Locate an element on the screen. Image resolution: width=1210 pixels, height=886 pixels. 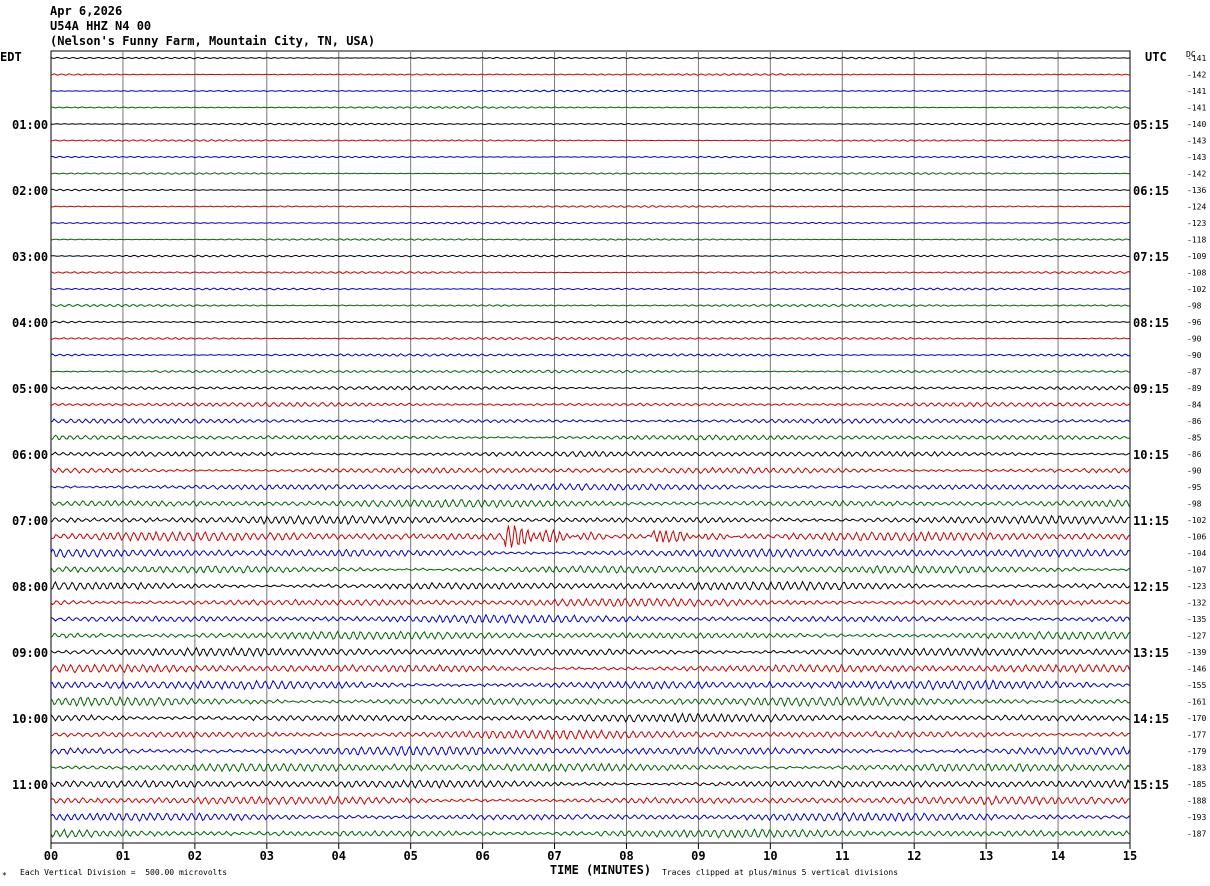
dc-offset-label: -107 is located at coordinates (1196, 570).